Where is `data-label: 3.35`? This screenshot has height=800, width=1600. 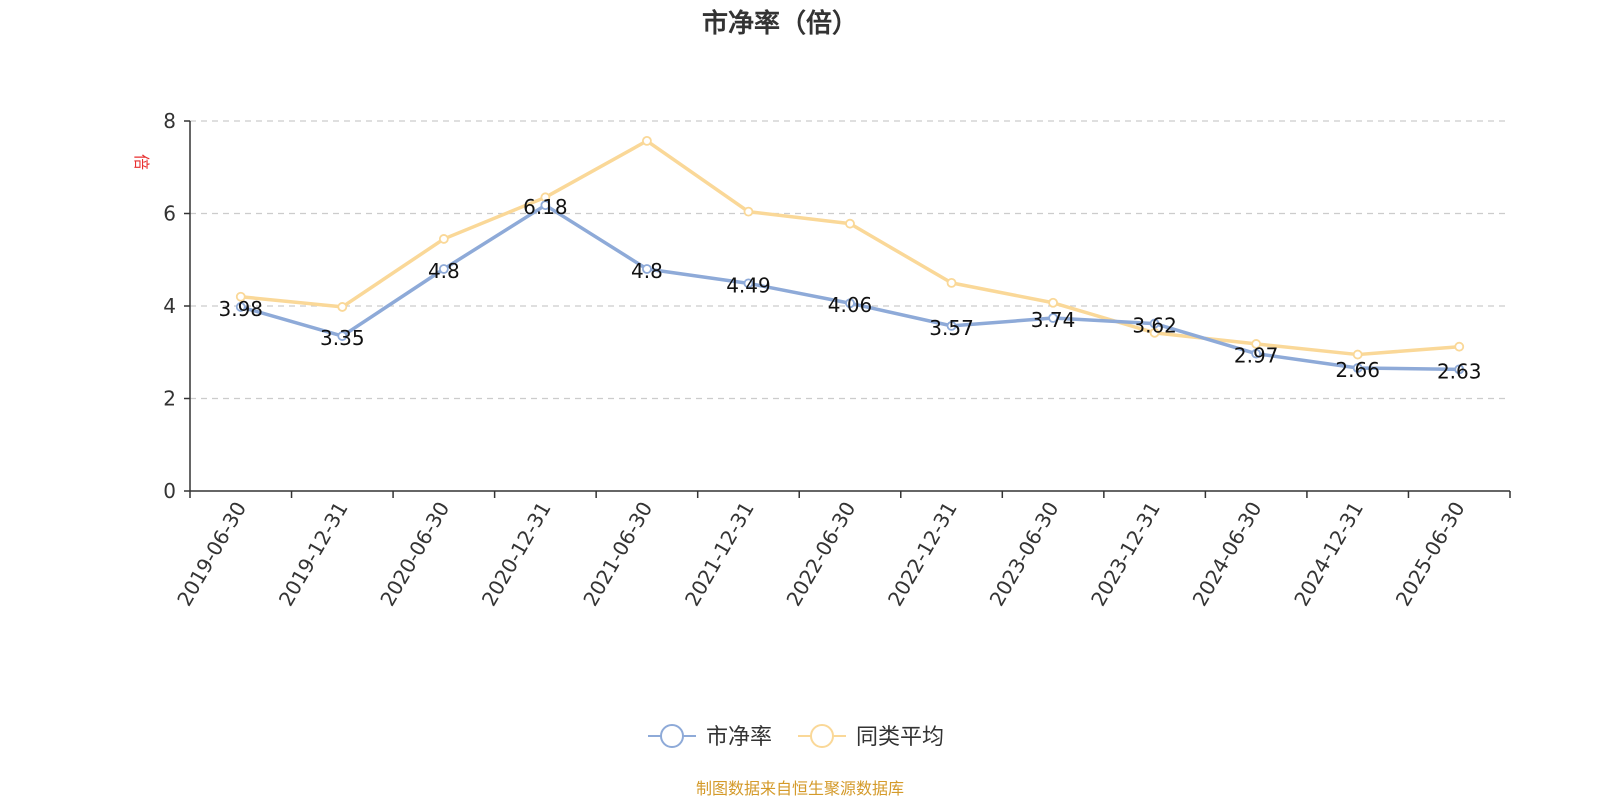
data-label: 3.35 is located at coordinates (342, 338).